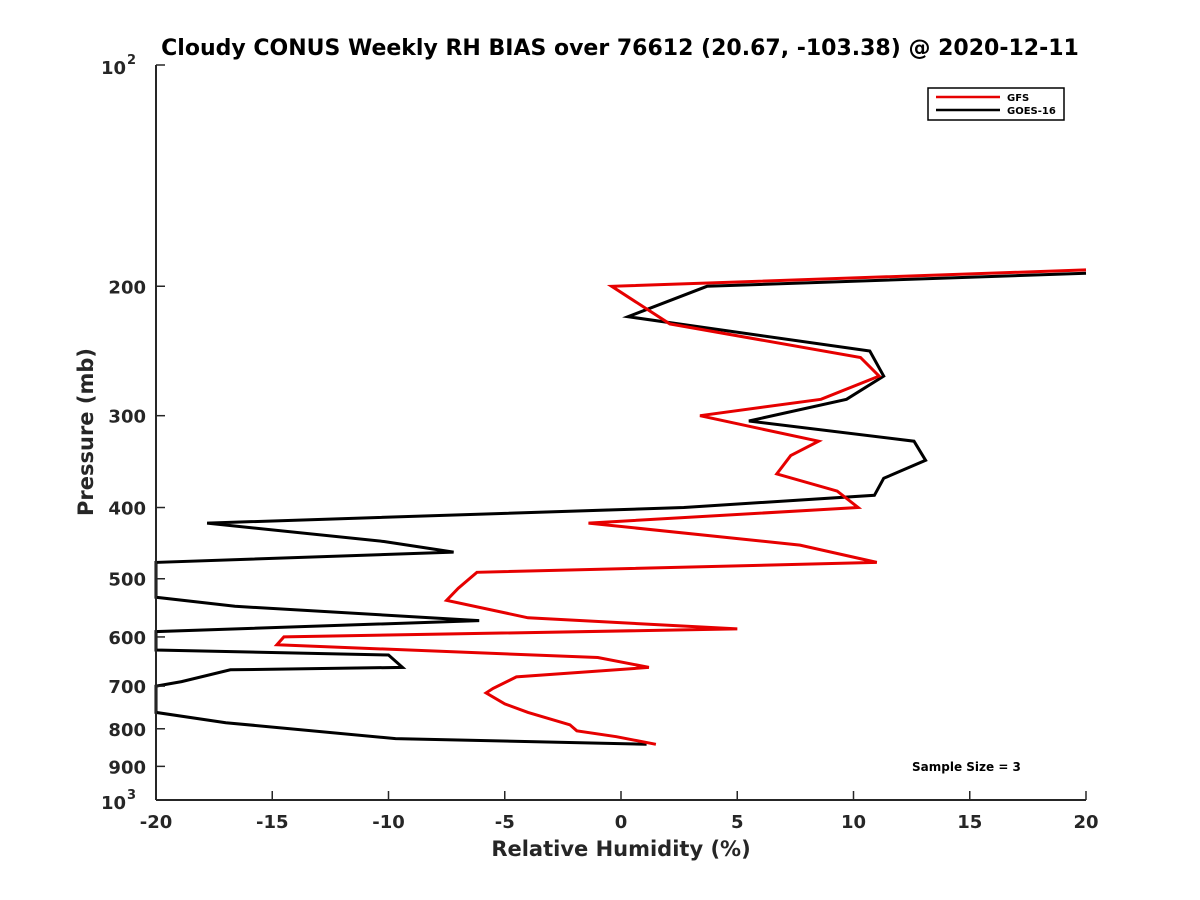 This screenshot has height=900, width=1200. I want to click on x-tick-label: 10, so click(853, 822).